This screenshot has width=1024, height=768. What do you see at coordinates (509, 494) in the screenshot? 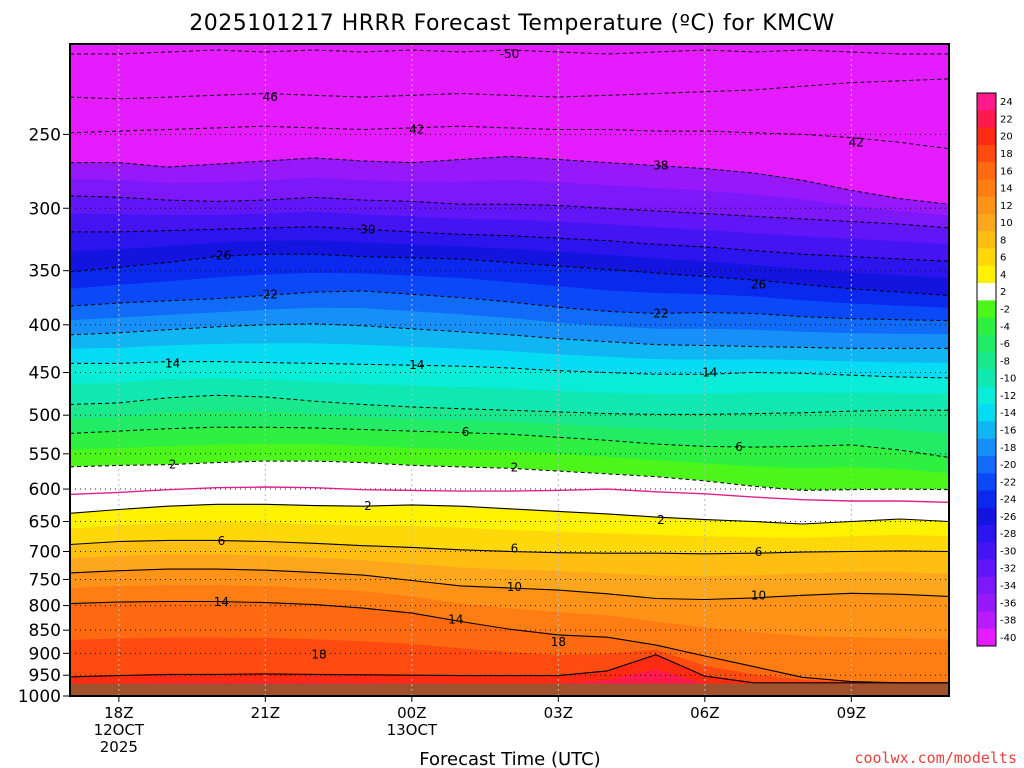
I see `zero-degree-line` at bounding box center [509, 494].